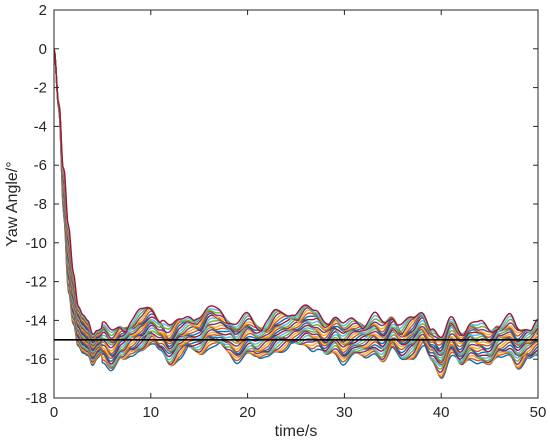  Describe the element at coordinates (344, 412) in the screenshot. I see `x-tick-label: 30` at that location.